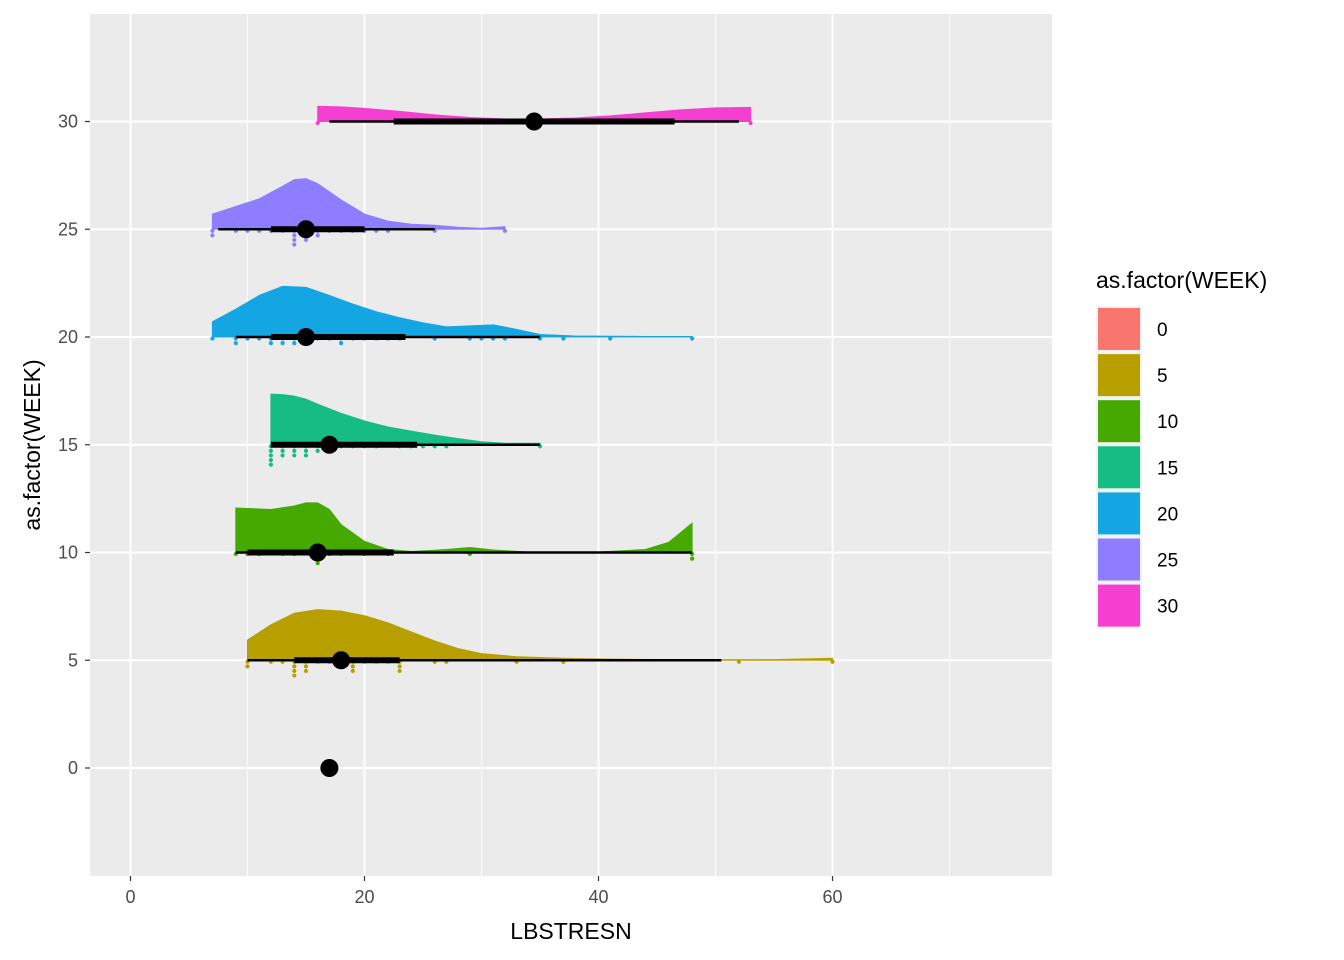  I want to click on legend: as.factor(WEEK) 0 5 10 15 20 25 30, so click(1181, 448).